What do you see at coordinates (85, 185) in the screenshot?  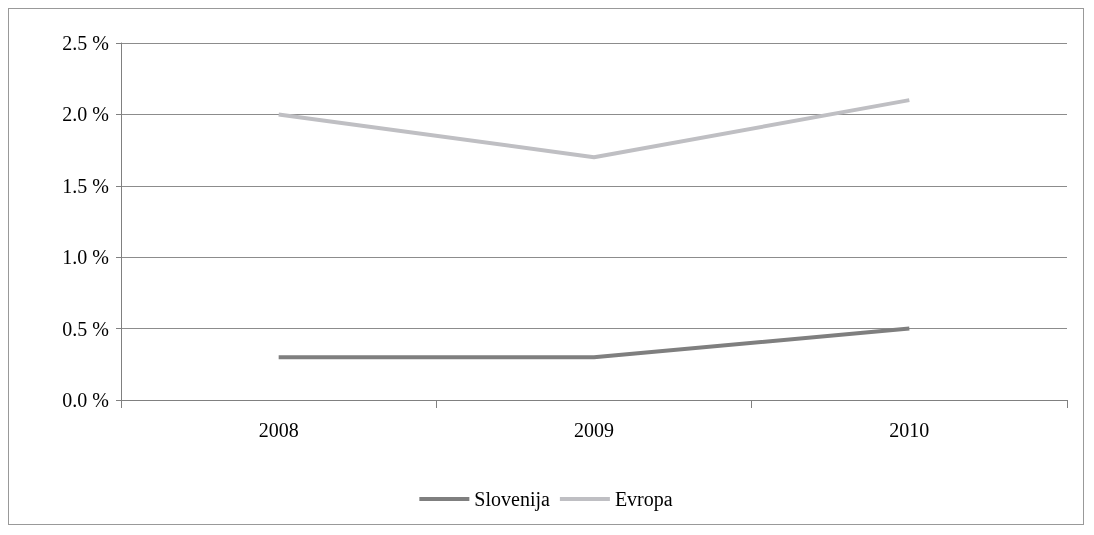 I see `y-tick-label: 1.5 %` at bounding box center [85, 185].